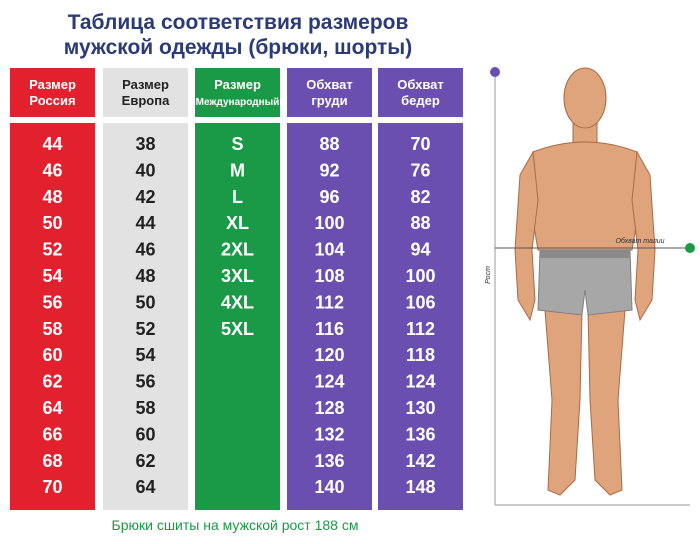  What do you see at coordinates (420, 170) in the screenshot?
I see `cell: 76` at bounding box center [420, 170].